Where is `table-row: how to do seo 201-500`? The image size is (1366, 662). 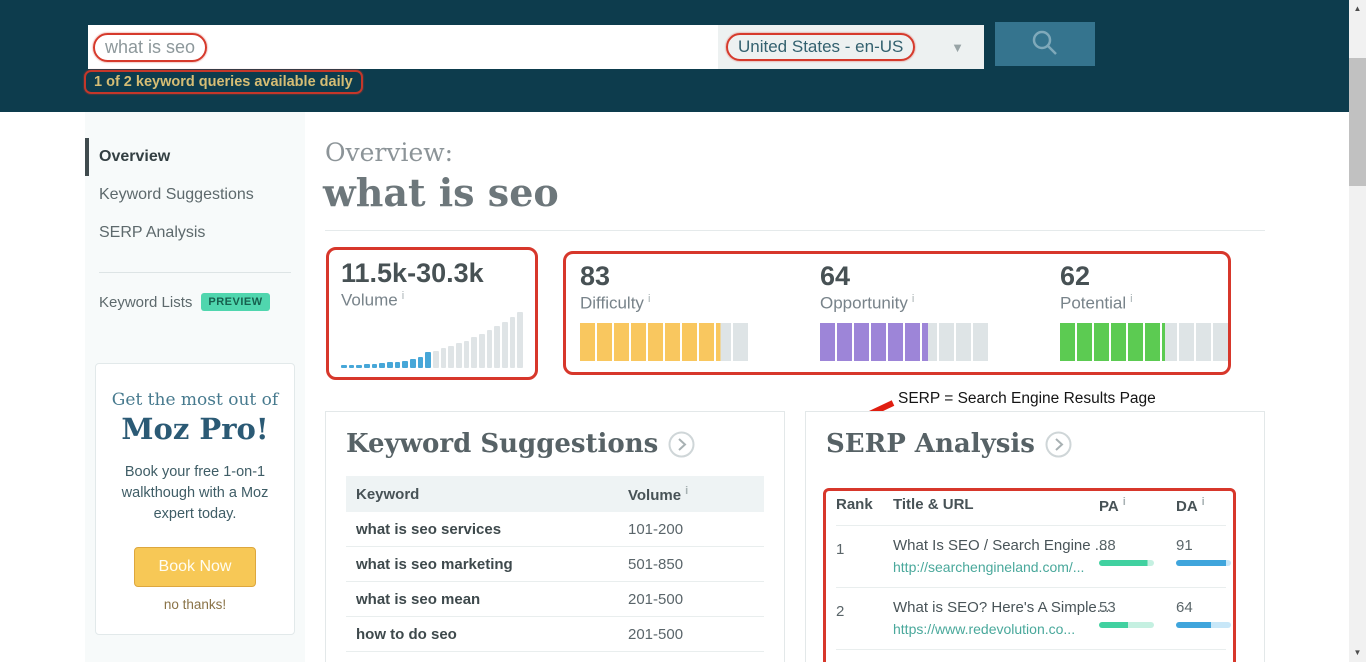
table-row: how to do seo 201-500 is located at coordinates (555, 634).